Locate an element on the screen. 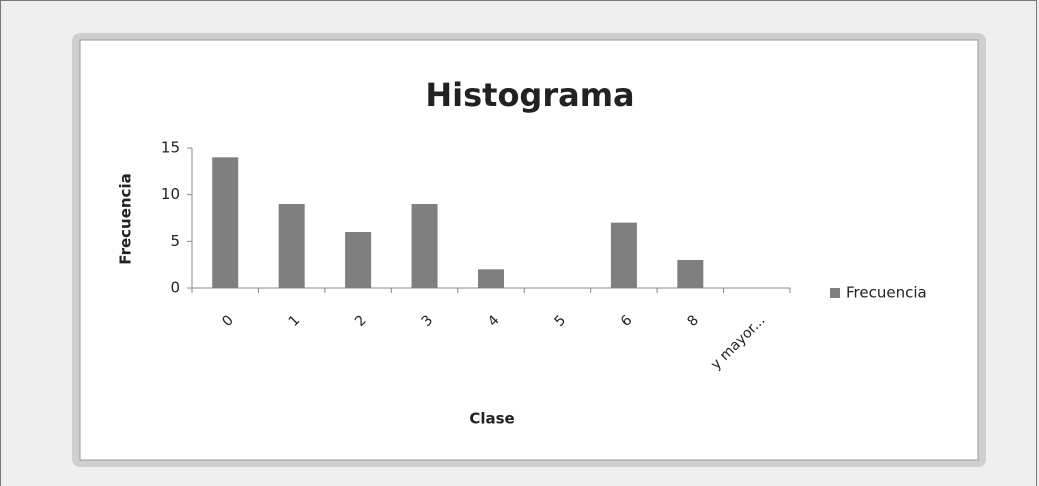  legend-swatch is located at coordinates (835, 293).